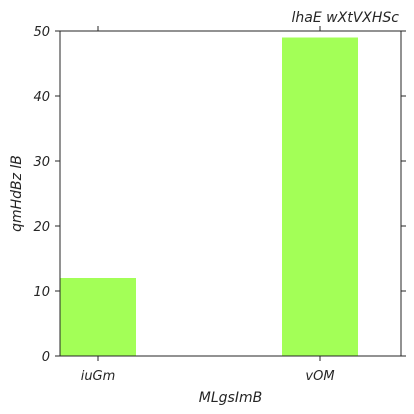 Image resolution: width=414 pixels, height=414 pixels. I want to click on y-tick-label: 50, so click(41, 32).